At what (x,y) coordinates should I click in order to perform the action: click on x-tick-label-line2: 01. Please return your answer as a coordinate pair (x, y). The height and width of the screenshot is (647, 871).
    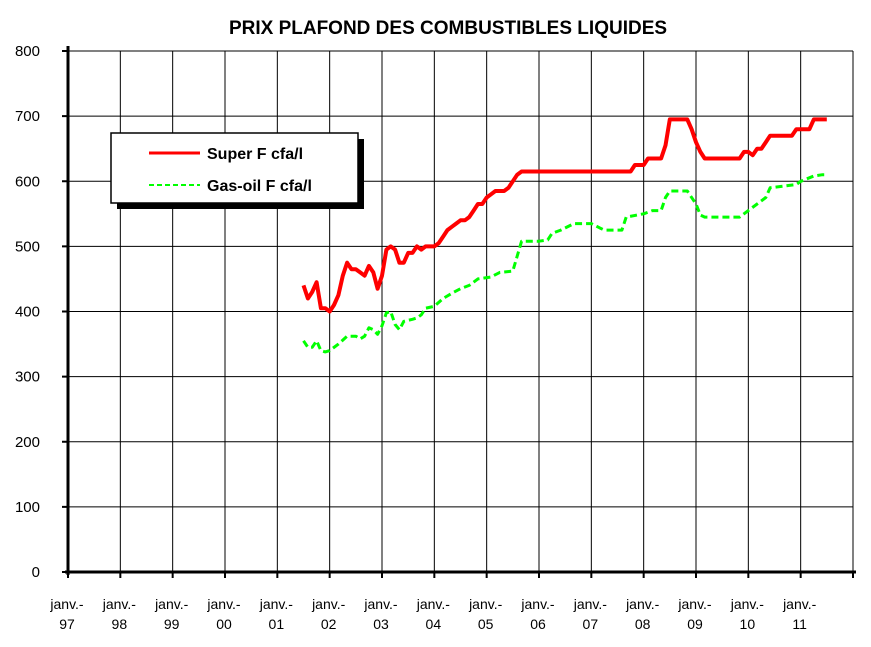
    Looking at the image, I should click on (277, 624).